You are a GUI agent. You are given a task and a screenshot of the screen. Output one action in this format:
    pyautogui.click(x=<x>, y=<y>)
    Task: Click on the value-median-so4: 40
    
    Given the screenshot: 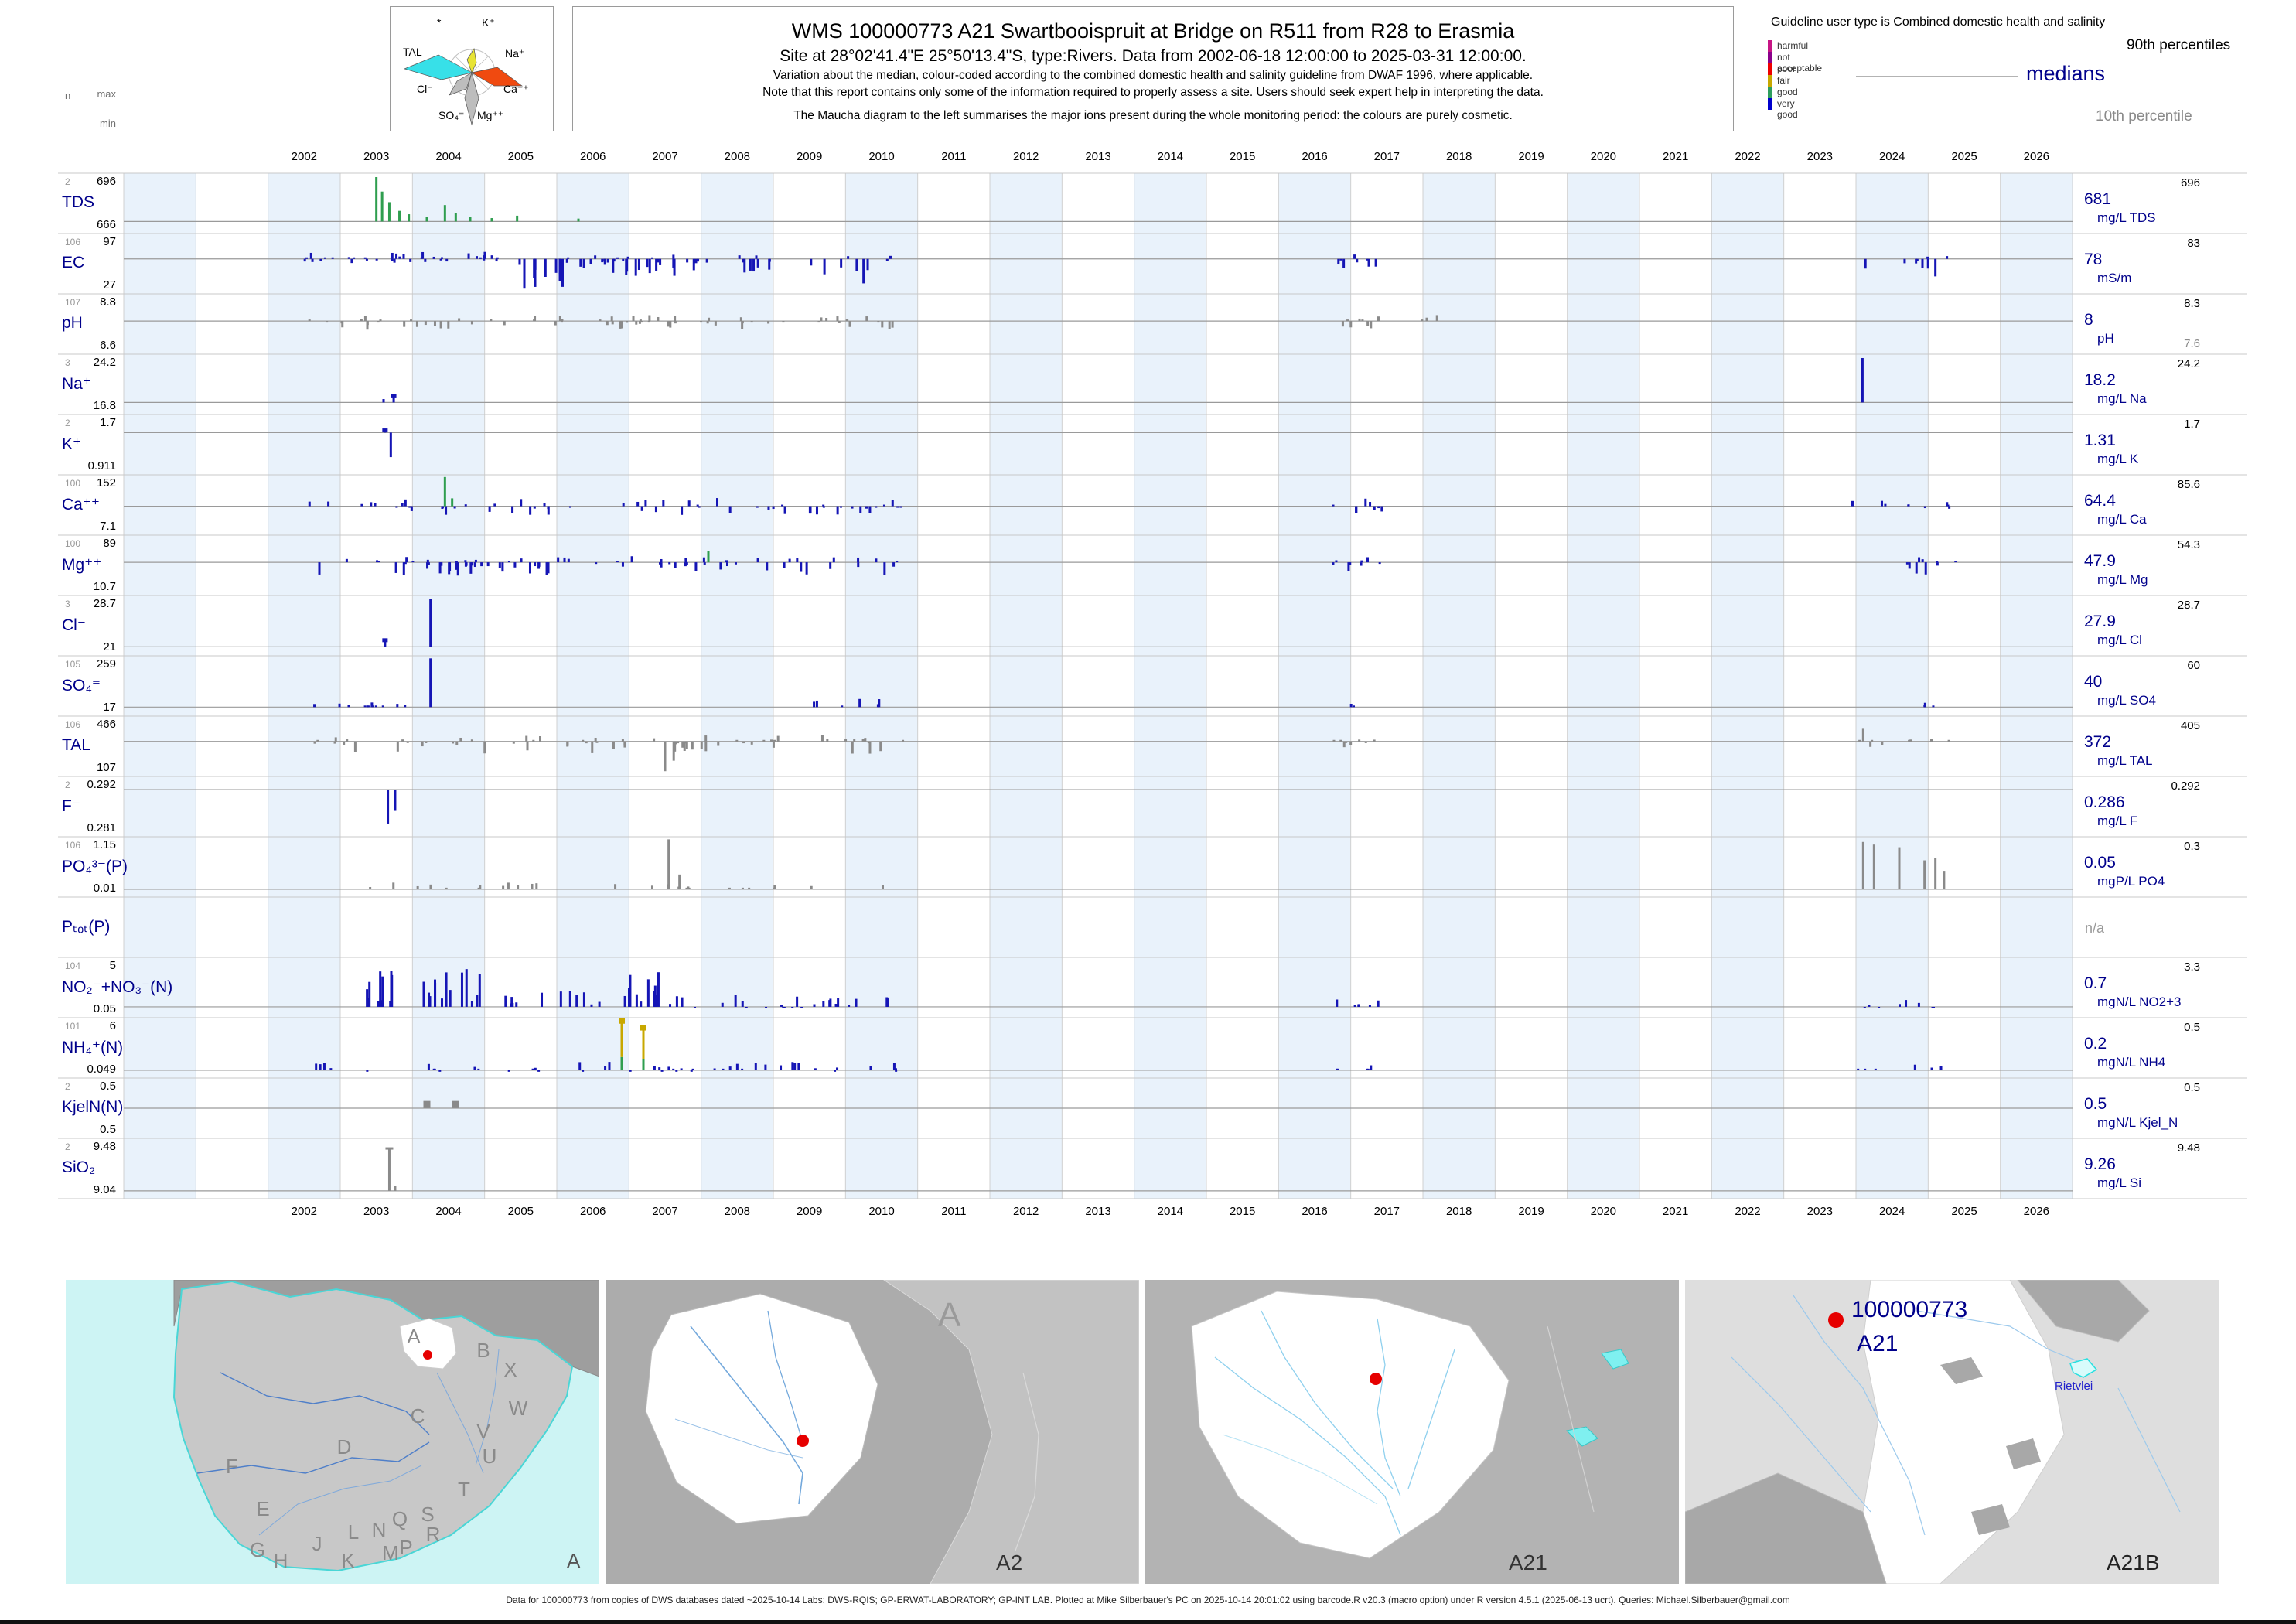 What is the action you would take?
    pyautogui.click(x=2093, y=682)
    